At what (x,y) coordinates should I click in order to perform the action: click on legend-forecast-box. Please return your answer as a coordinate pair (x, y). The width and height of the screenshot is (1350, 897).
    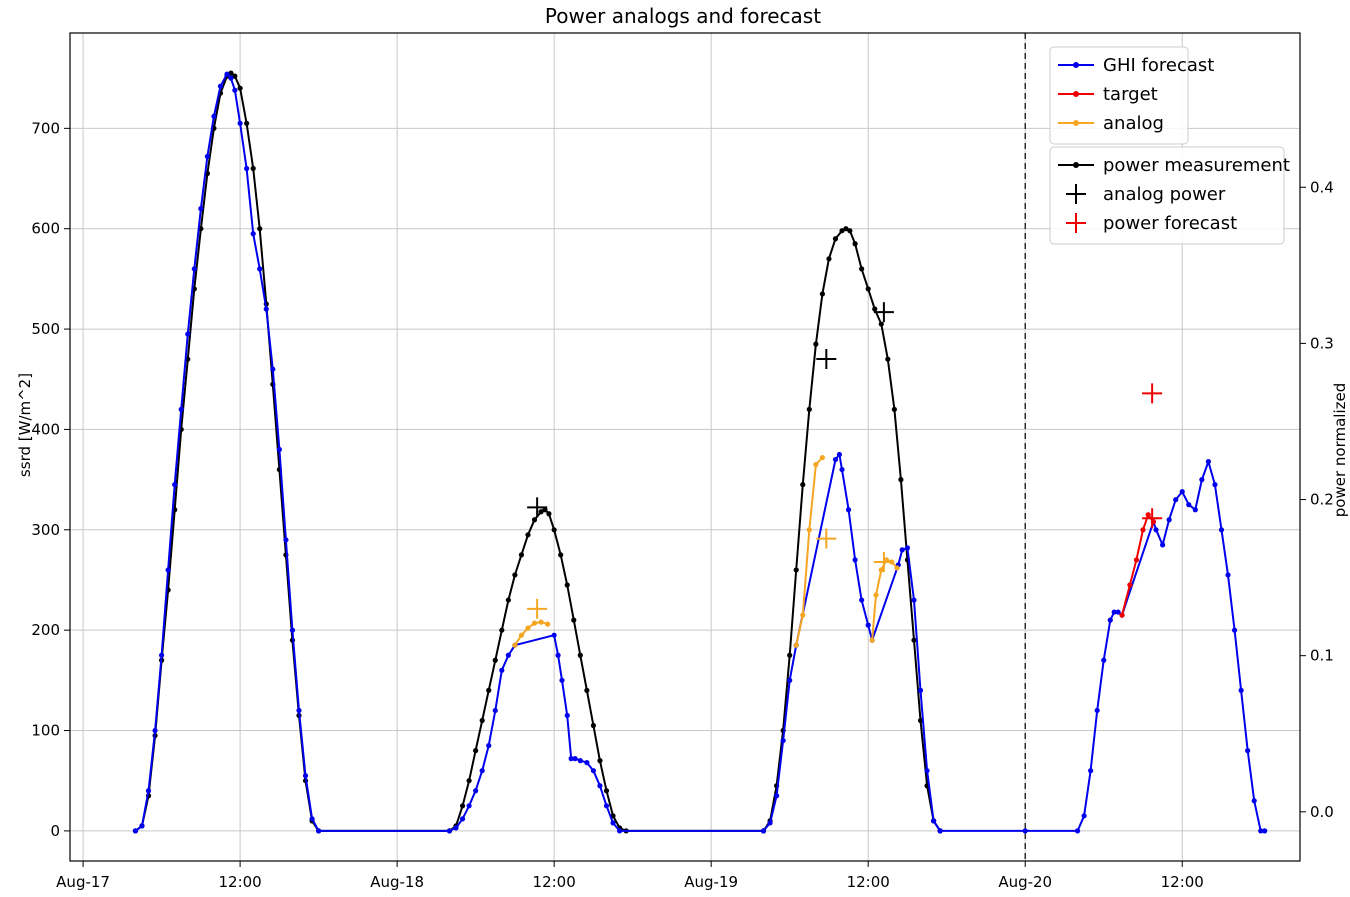
    Looking at the image, I should click on (1119, 95).